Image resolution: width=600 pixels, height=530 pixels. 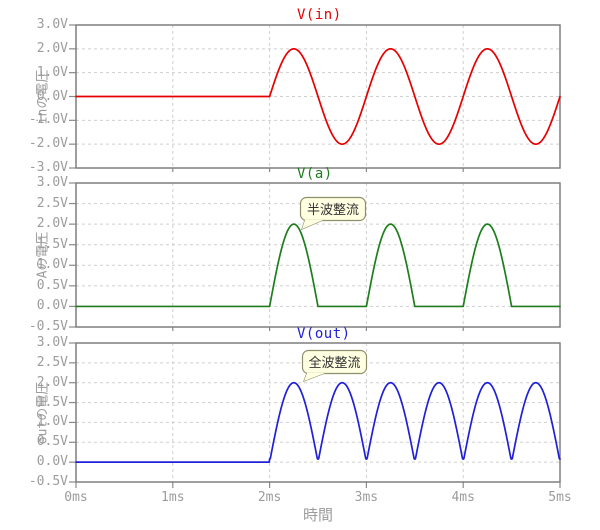 I want to click on annotation-text-halfwave: 半波整流, so click(x=333, y=209).